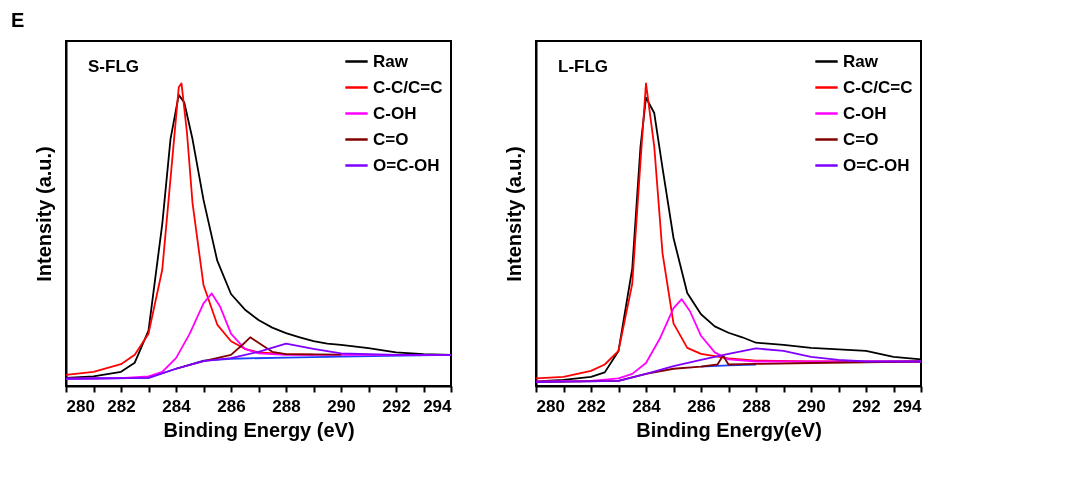  What do you see at coordinates (113, 66) in the screenshot?
I see `text: S-FLG` at bounding box center [113, 66].